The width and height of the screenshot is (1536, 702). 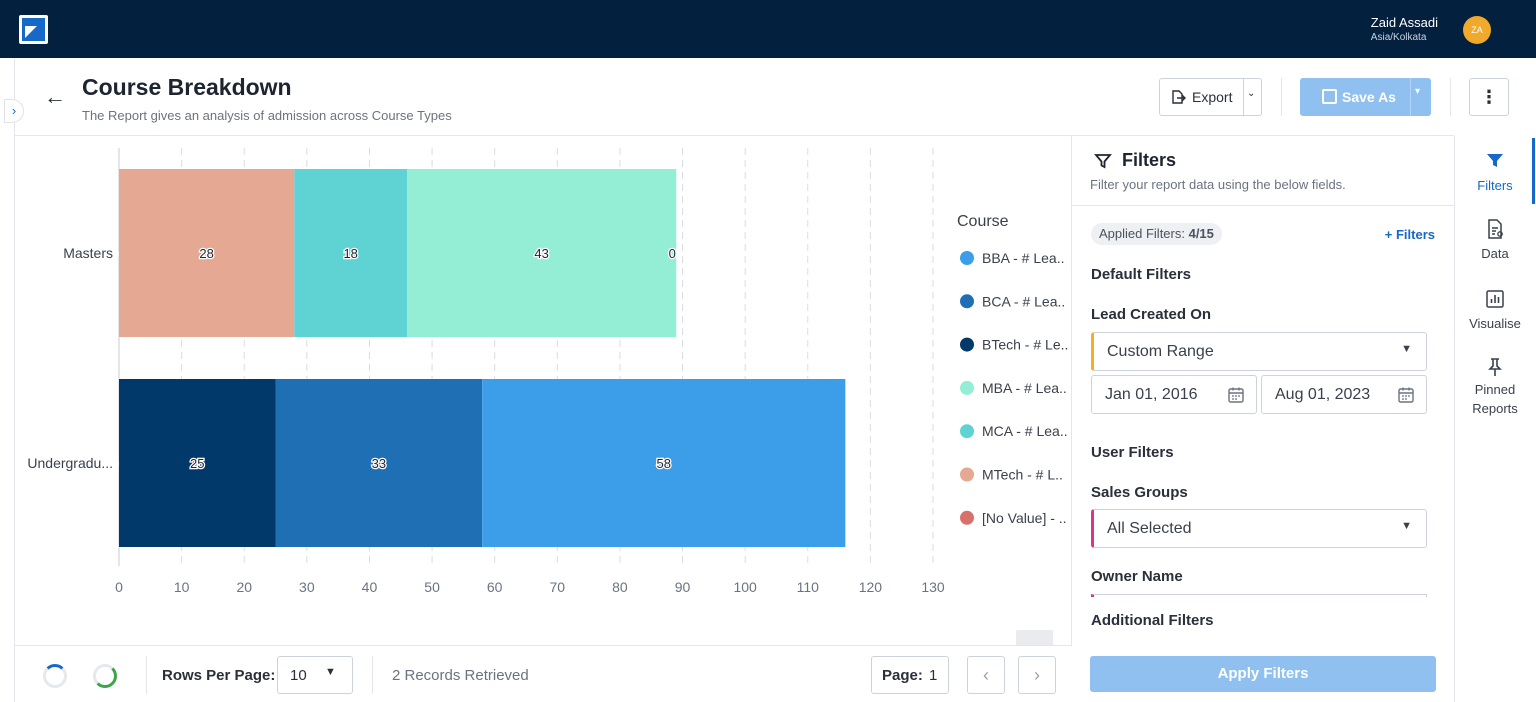 I want to click on loading-spinner-icon, so click(x=55, y=676).